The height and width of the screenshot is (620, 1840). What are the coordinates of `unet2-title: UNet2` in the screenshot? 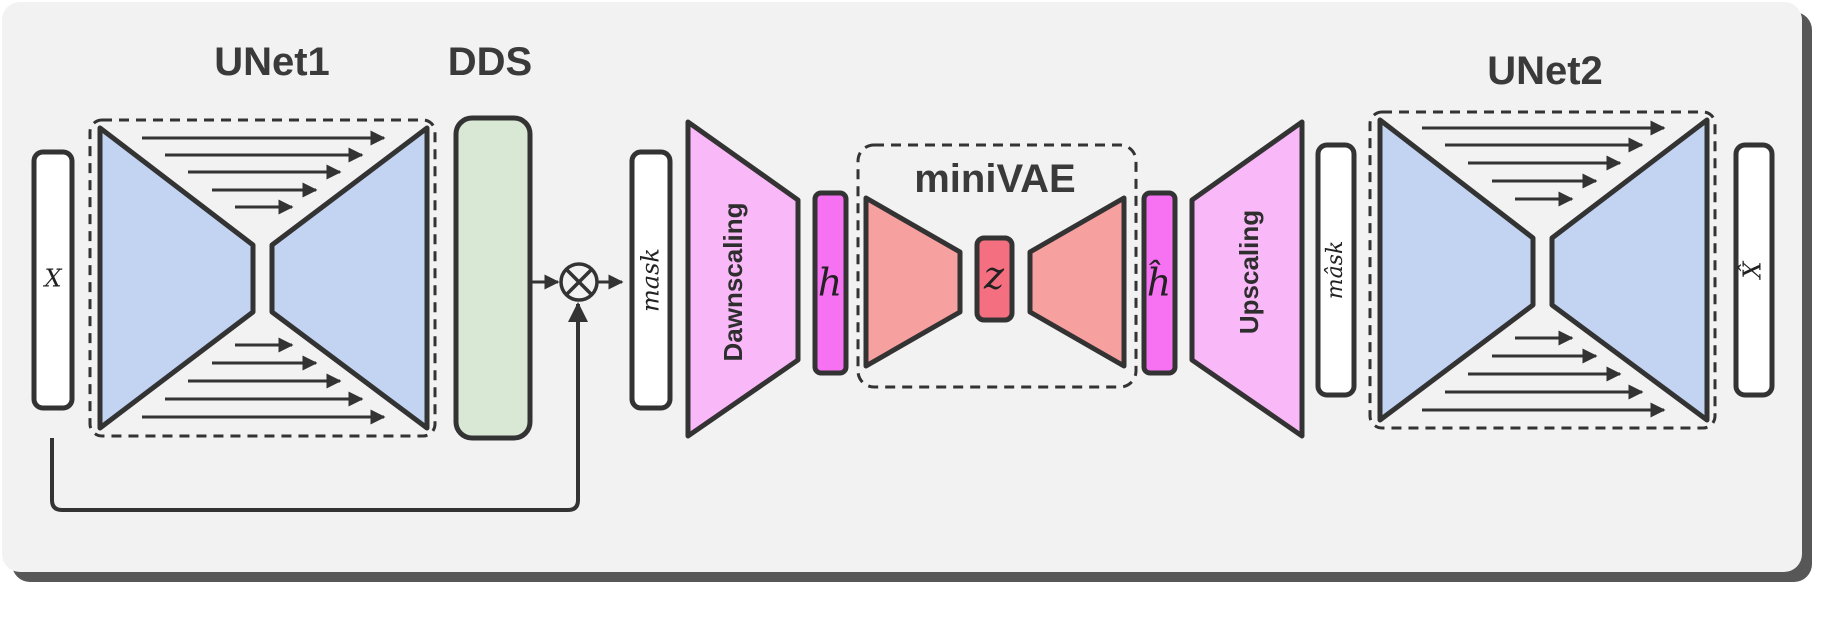 It's located at (1545, 71).